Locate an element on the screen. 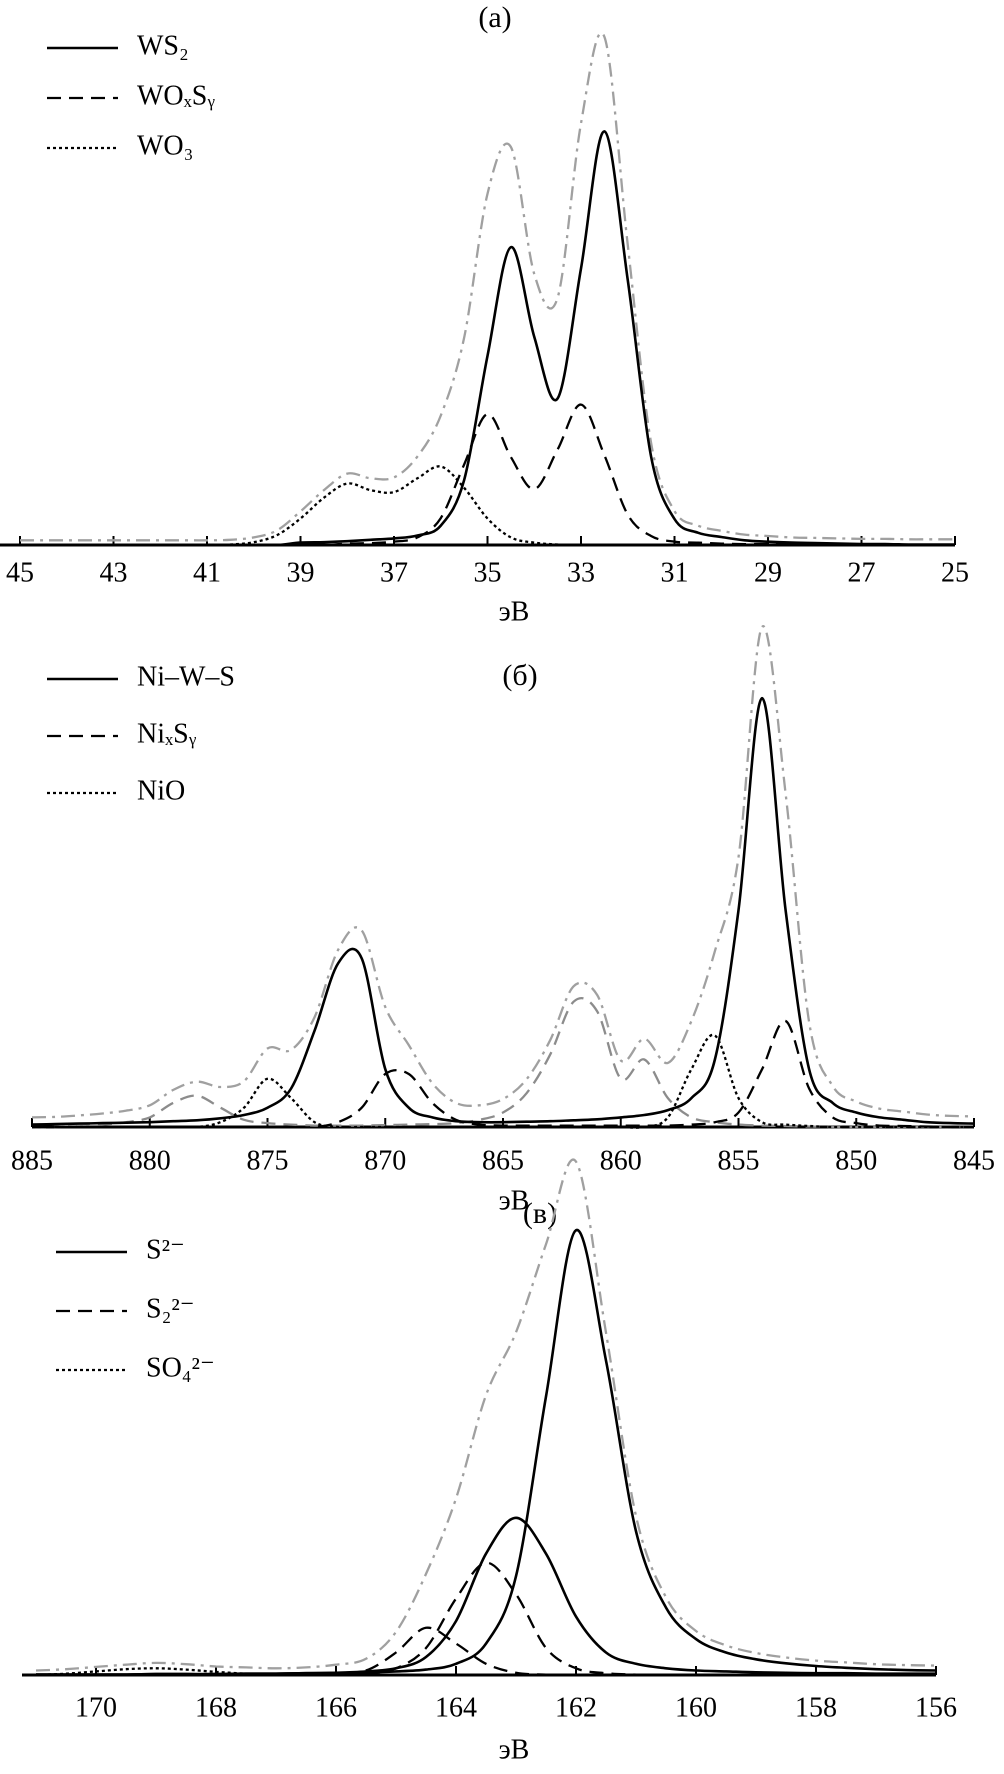  x-tick-label: 27 is located at coordinates (862, 572).